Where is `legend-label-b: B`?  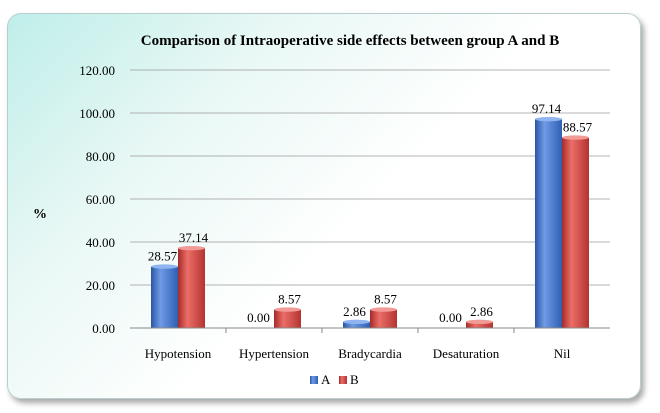
legend-label-b: B is located at coordinates (354, 379).